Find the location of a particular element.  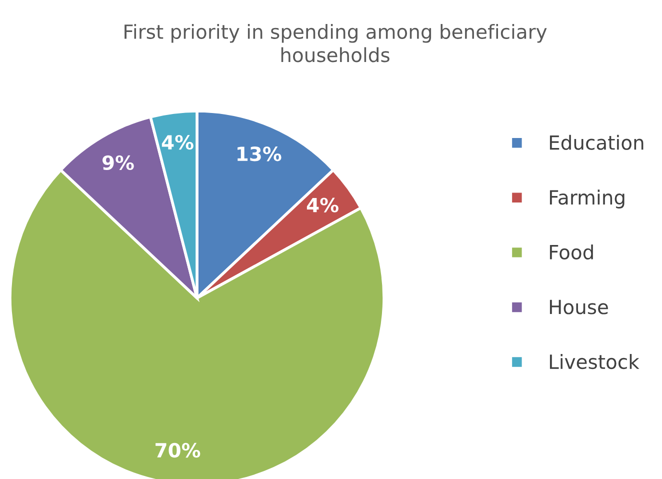

data-label: 70% is located at coordinates (178, 450).